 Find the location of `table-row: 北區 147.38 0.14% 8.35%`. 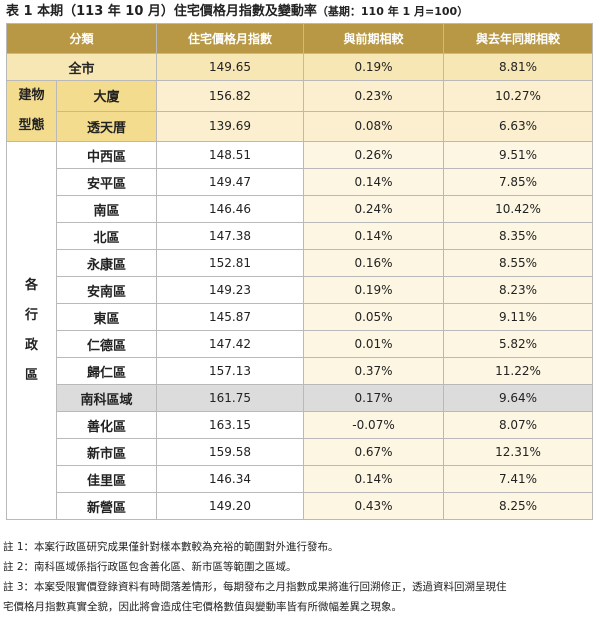

table-row: 北區 147.38 0.14% 8.35% is located at coordinates (300, 236).